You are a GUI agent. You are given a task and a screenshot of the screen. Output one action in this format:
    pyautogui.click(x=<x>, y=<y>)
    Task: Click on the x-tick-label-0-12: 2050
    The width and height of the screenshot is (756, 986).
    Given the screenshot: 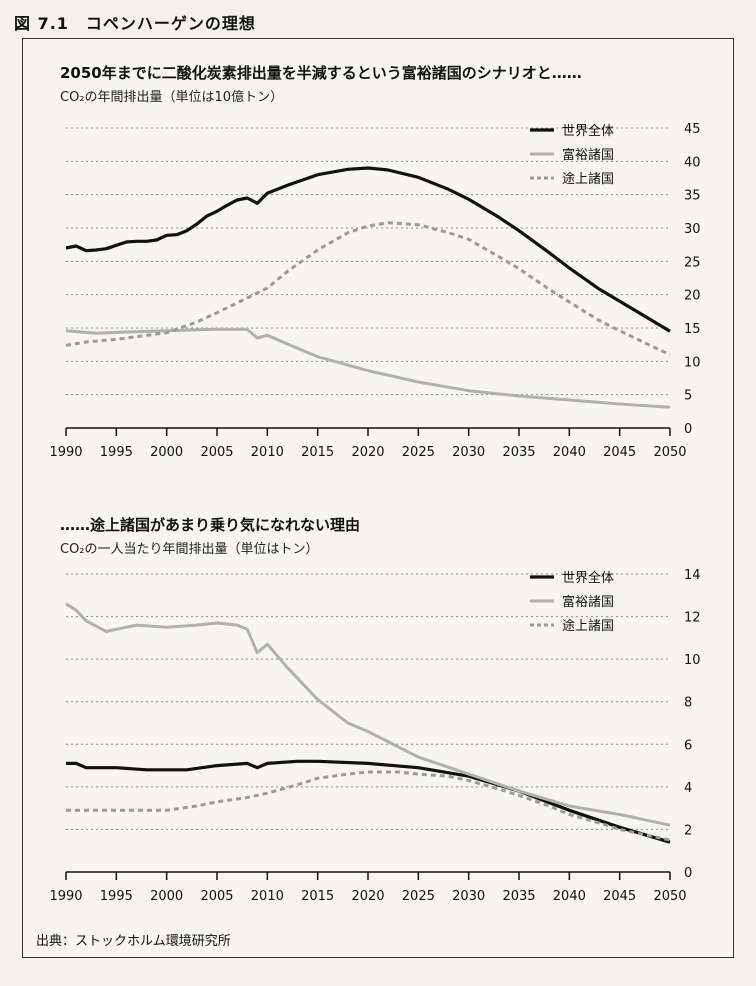 What is the action you would take?
    pyautogui.click(x=669, y=452)
    